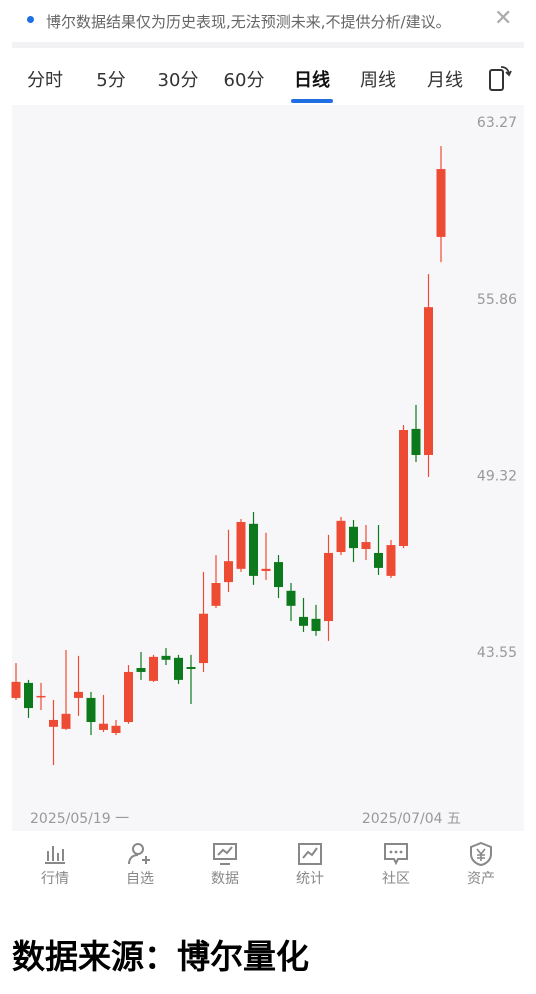 This screenshot has width=536, height=994. I want to click on source-note: 数据来源：博尔量化, so click(160, 956).